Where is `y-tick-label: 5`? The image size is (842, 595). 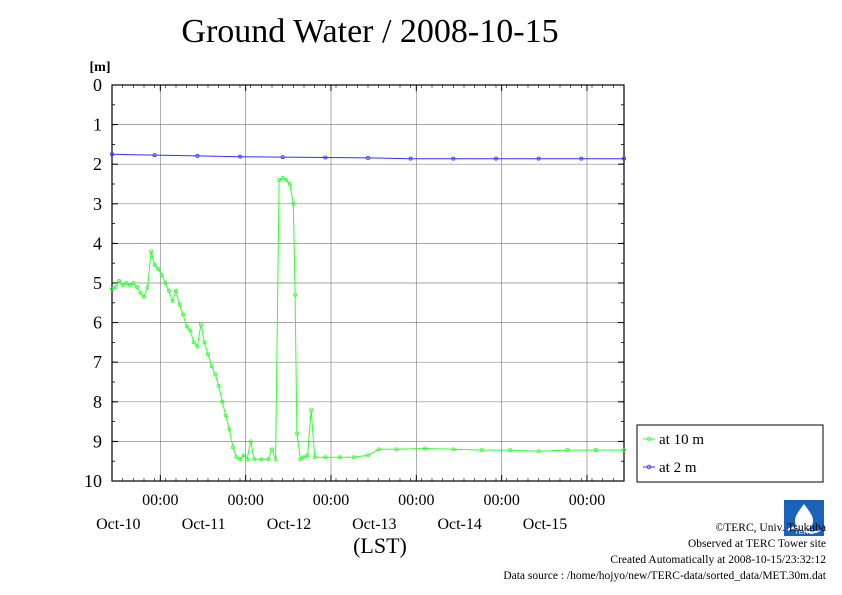 y-tick-label: 5 is located at coordinates (97, 283).